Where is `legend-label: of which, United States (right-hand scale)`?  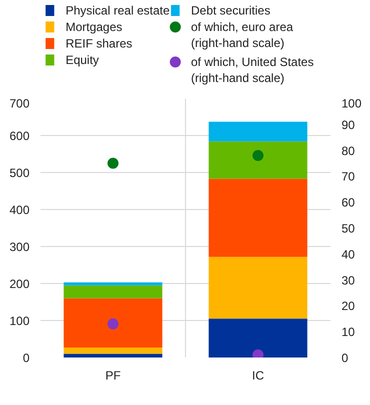 legend-label: of which, United States (right-hand scale) is located at coordinates (252, 70).